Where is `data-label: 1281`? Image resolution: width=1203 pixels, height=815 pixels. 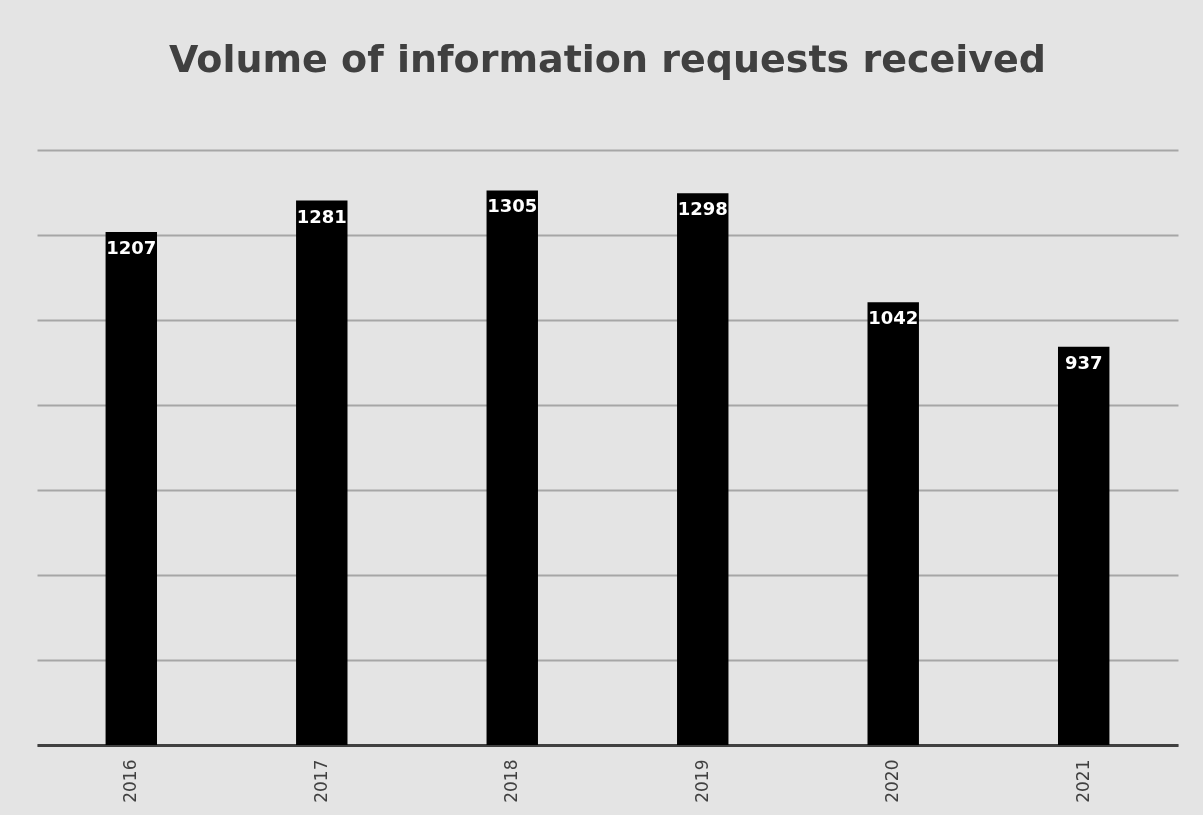 data-label: 1281 is located at coordinates (321, 216).